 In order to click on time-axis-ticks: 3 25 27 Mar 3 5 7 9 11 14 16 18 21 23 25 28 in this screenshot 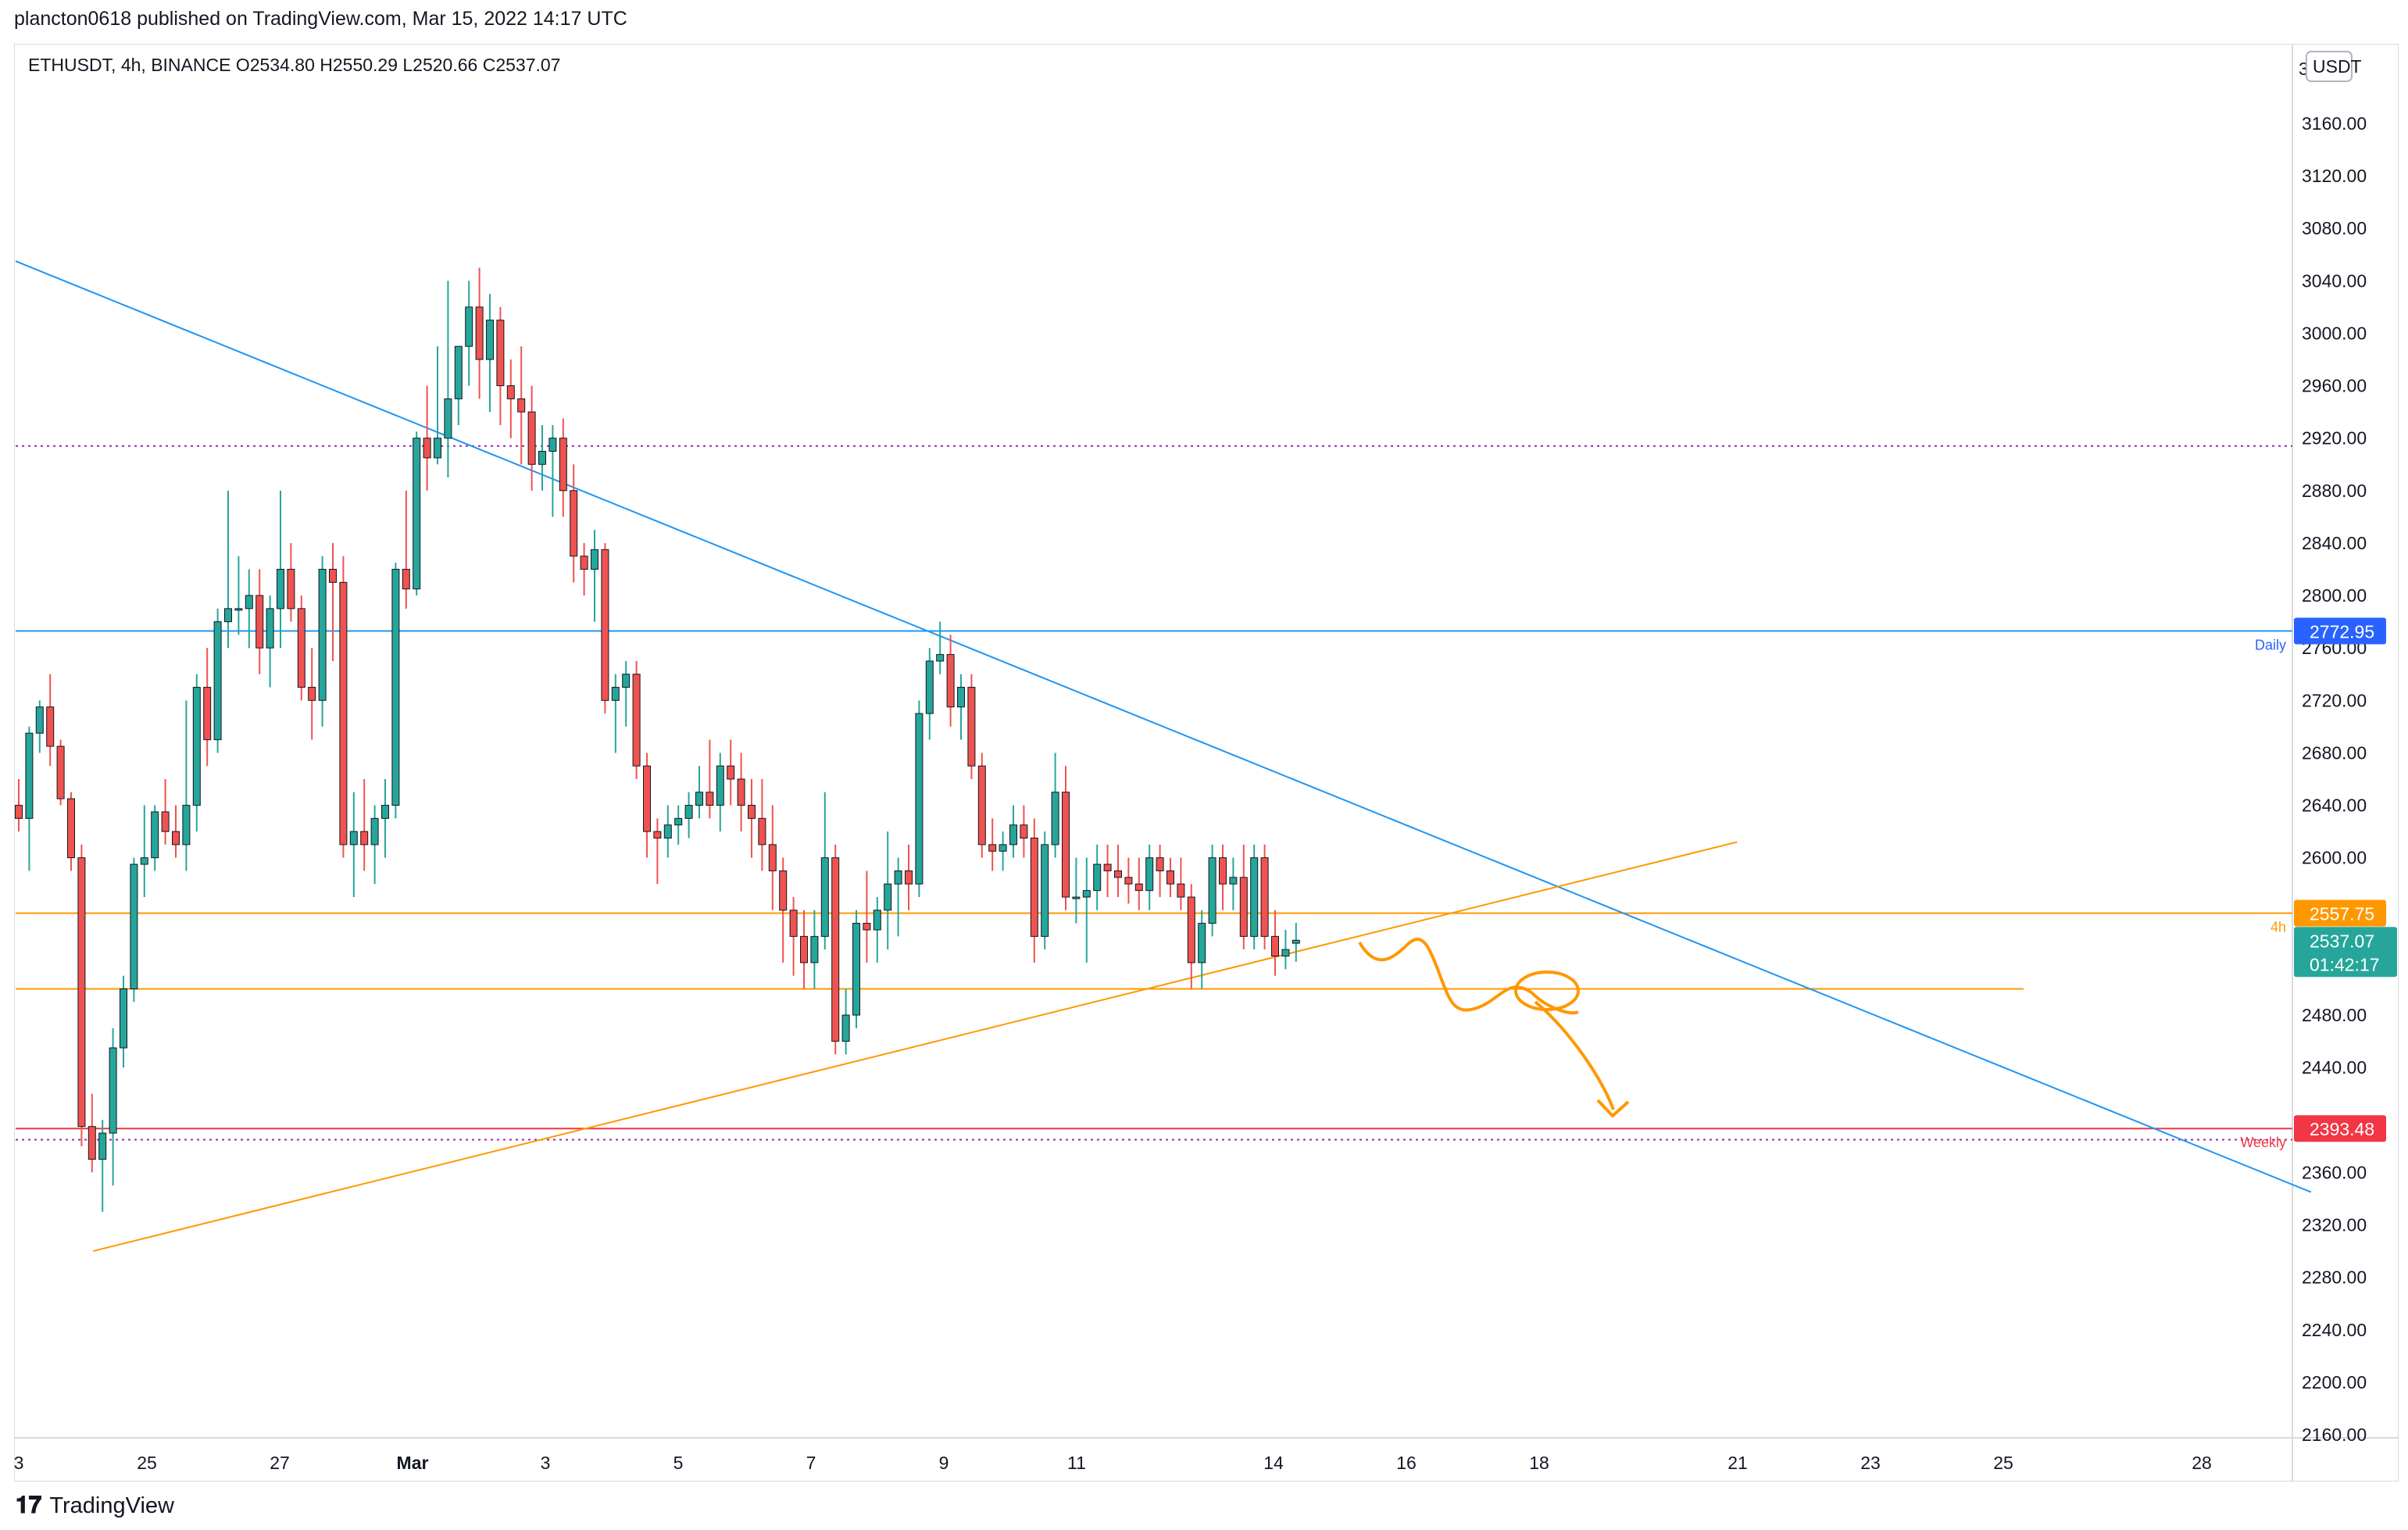, I will do `click(1113, 1463)`.